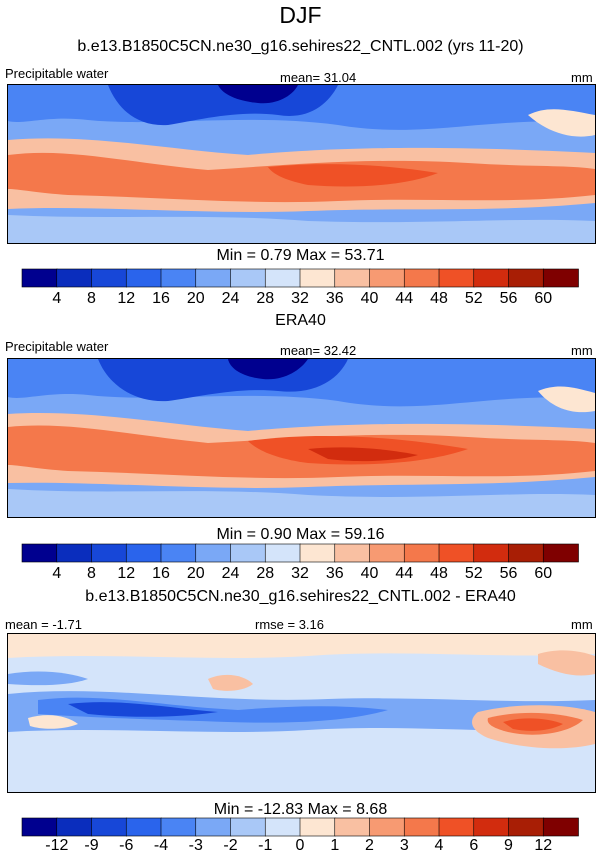  Describe the element at coordinates (300, 534) in the screenshot. I see `panel-2-stats: Min = 0.90 Max = 59.16` at that location.